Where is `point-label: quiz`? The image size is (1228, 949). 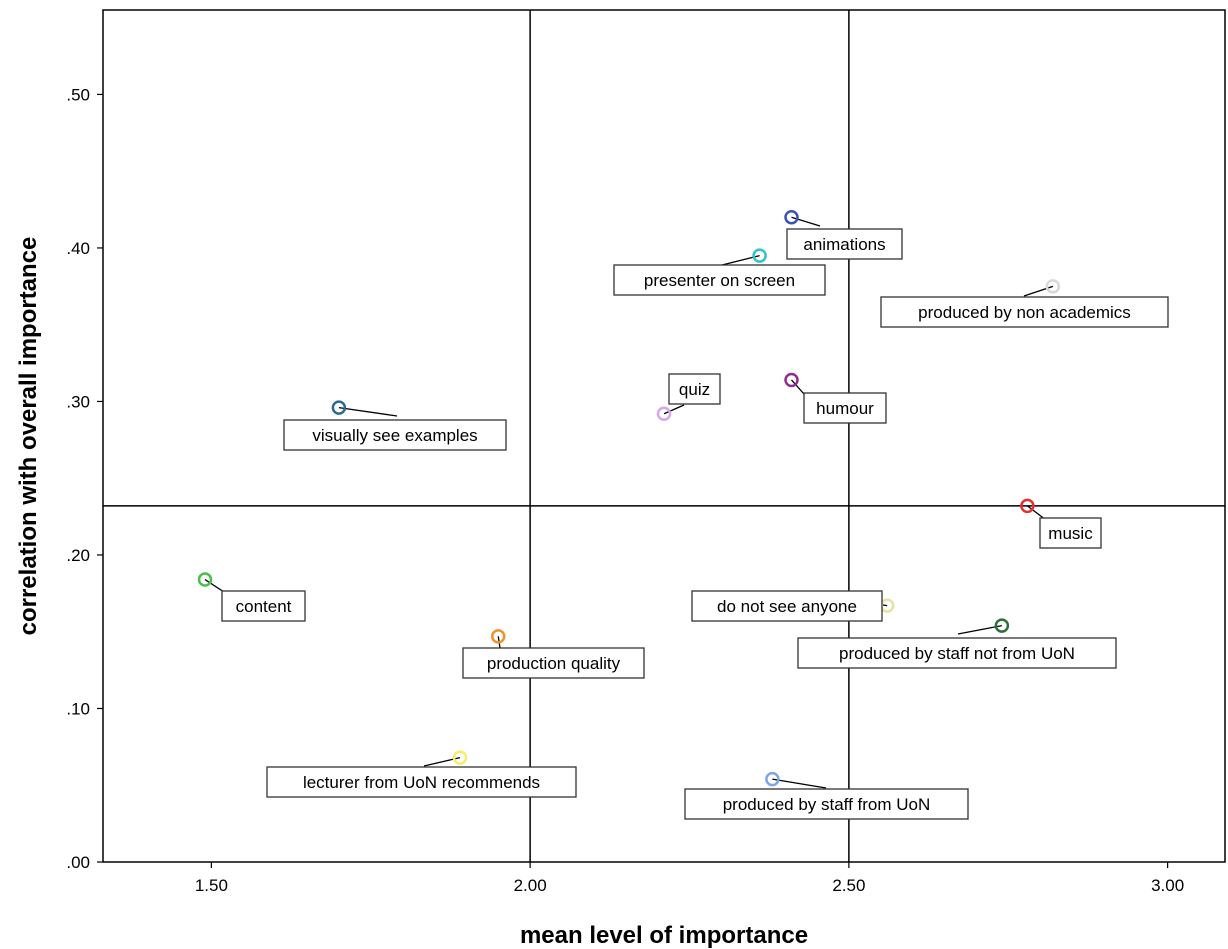 point-label: quiz is located at coordinates (694, 389).